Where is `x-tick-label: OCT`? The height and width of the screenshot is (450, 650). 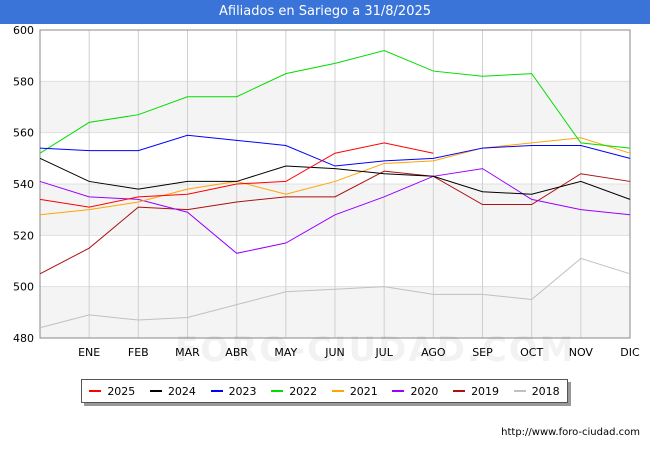 x-tick-label: OCT is located at coordinates (531, 352).